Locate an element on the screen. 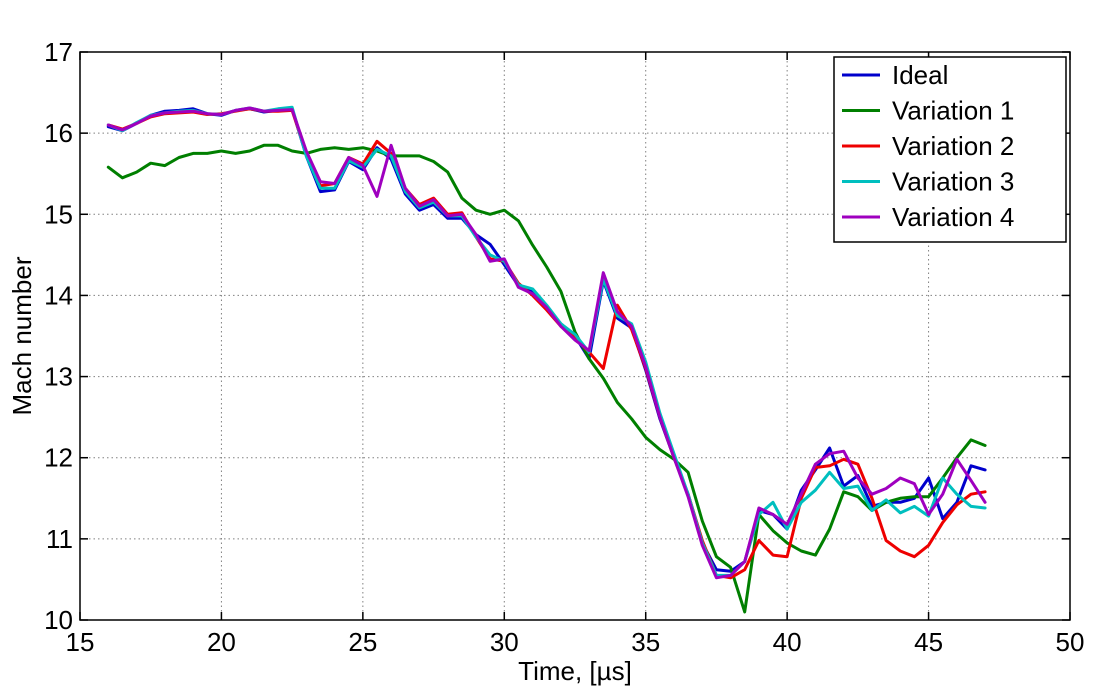 The width and height of the screenshot is (1099, 698). y-tick-label: 13 is located at coordinates (58, 377).